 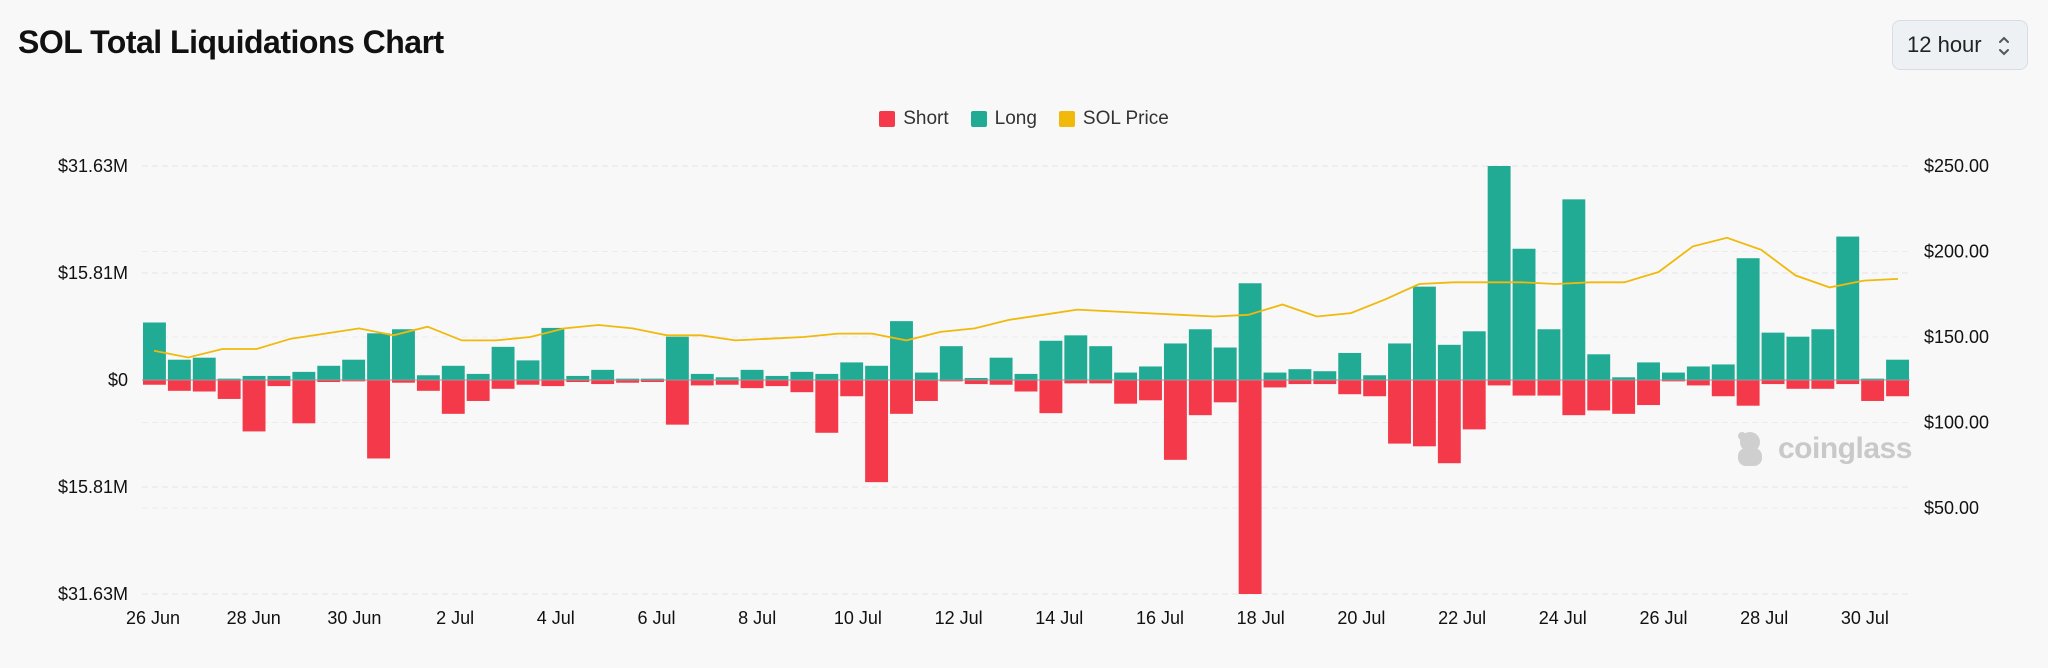 What do you see at coordinates (231, 42) in the screenshot?
I see `page-title: SOL Total Liquidations Chart` at bounding box center [231, 42].